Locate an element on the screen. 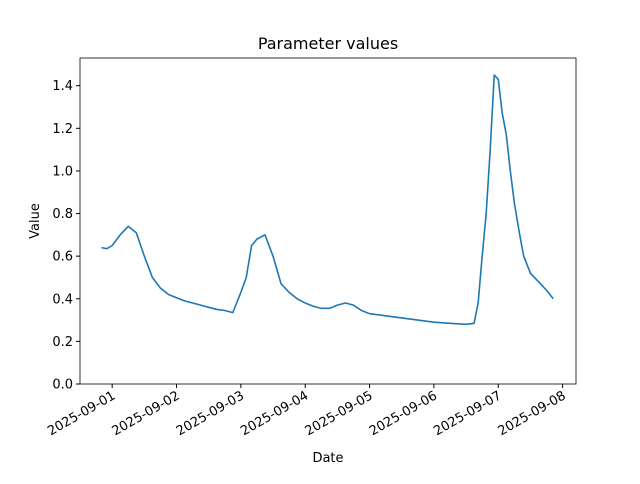 The height and width of the screenshot is (484, 640). y-tick-label: 0.0 is located at coordinates (62, 385).